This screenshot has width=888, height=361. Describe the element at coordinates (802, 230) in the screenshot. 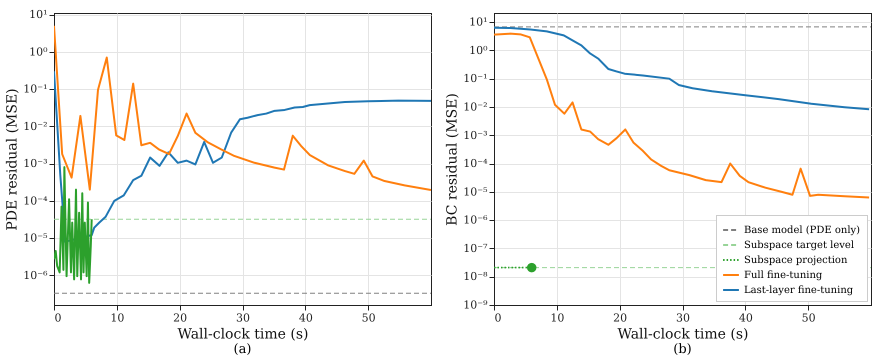

I see `legend-label: Base model (PDE only)` at that location.